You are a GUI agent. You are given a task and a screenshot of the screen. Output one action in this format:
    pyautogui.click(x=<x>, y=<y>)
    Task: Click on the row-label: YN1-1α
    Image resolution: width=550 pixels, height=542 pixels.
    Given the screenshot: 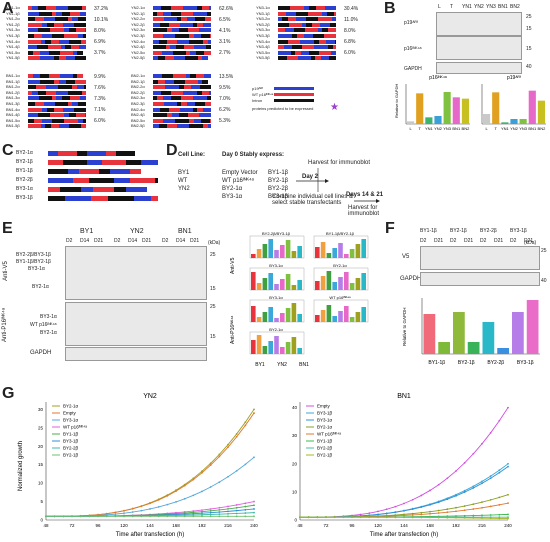 What is the action you would take?
    pyautogui.click(x=13, y=7)
    